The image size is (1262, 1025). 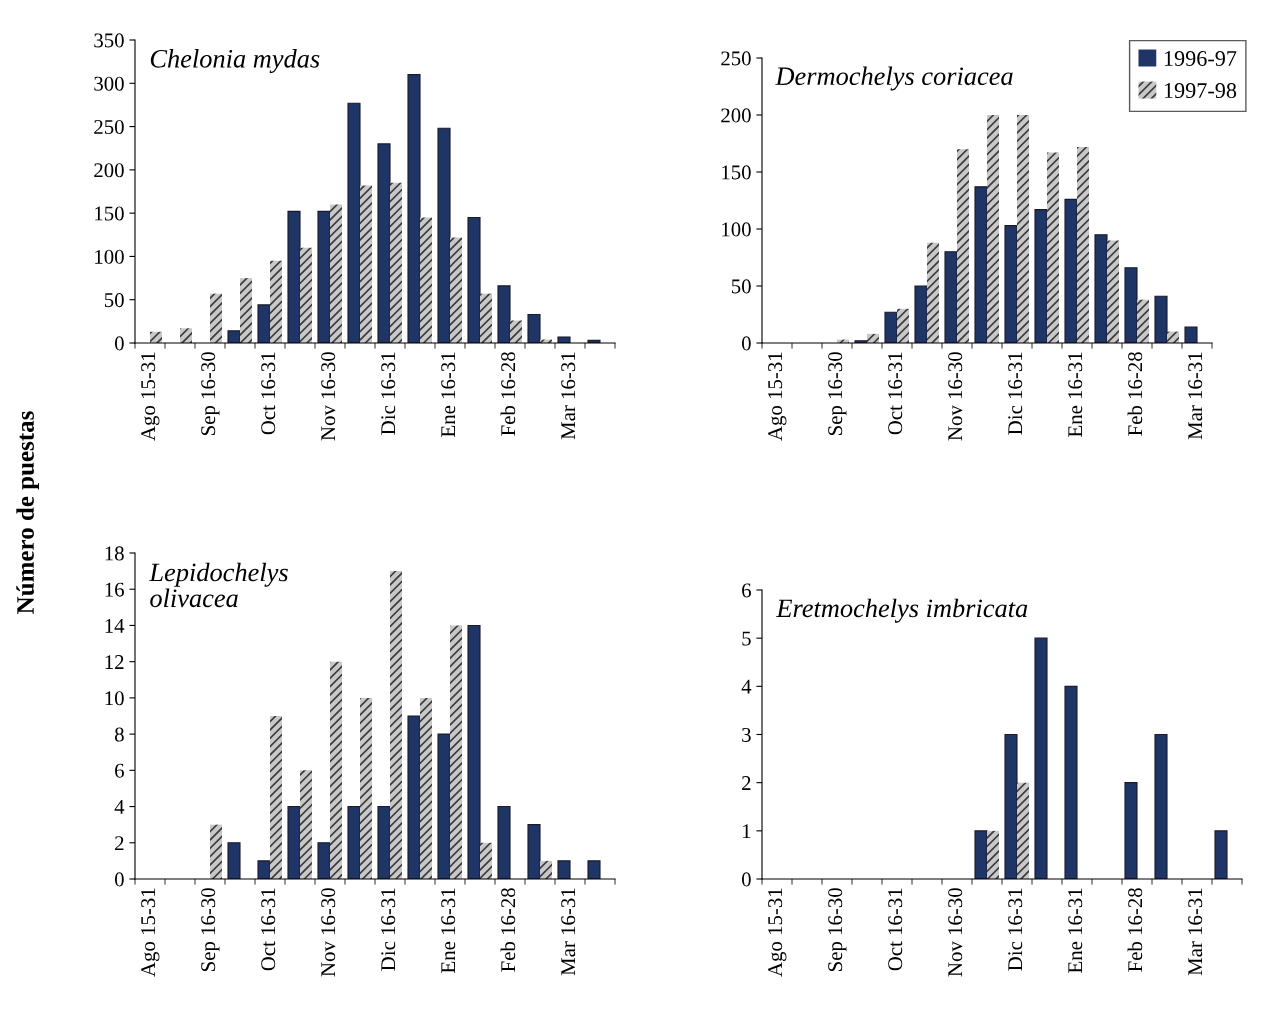 What do you see at coordinates (747, 831) in the screenshot?
I see `y-tick-label: 1` at bounding box center [747, 831].